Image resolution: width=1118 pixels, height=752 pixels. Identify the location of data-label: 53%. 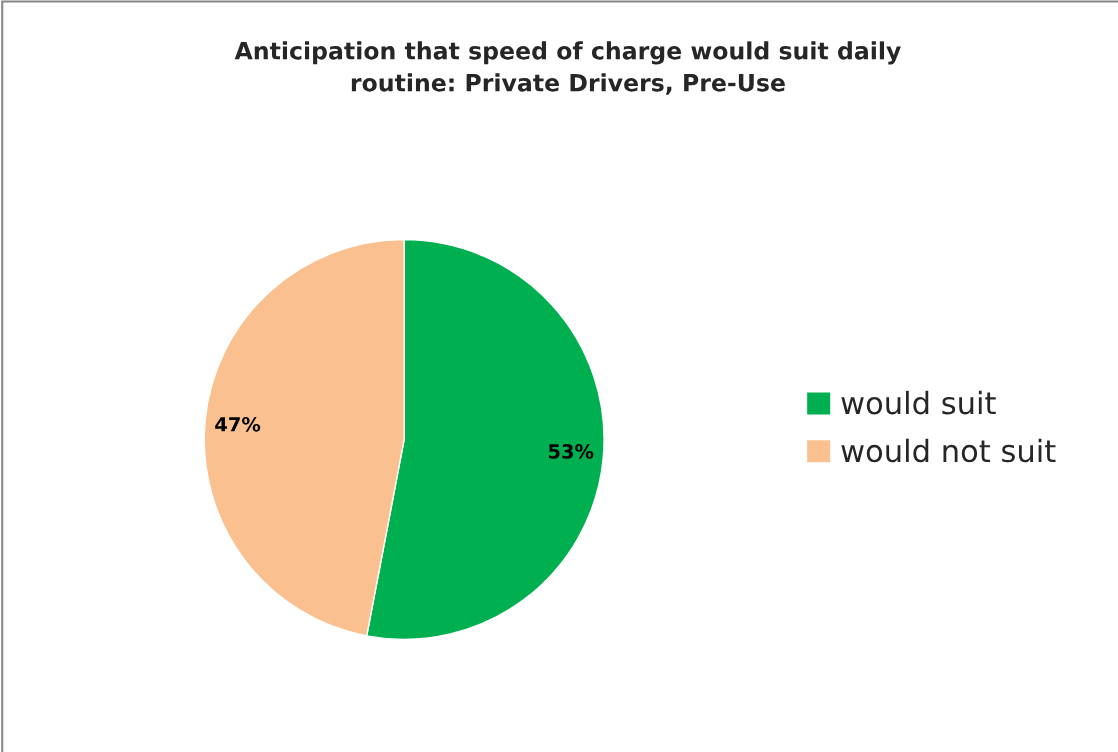
(571, 451).